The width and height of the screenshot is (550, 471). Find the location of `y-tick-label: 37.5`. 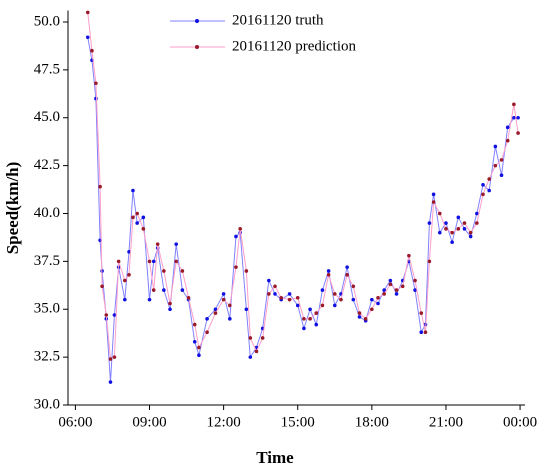

y-tick-label: 37.5 is located at coordinates (47, 261).